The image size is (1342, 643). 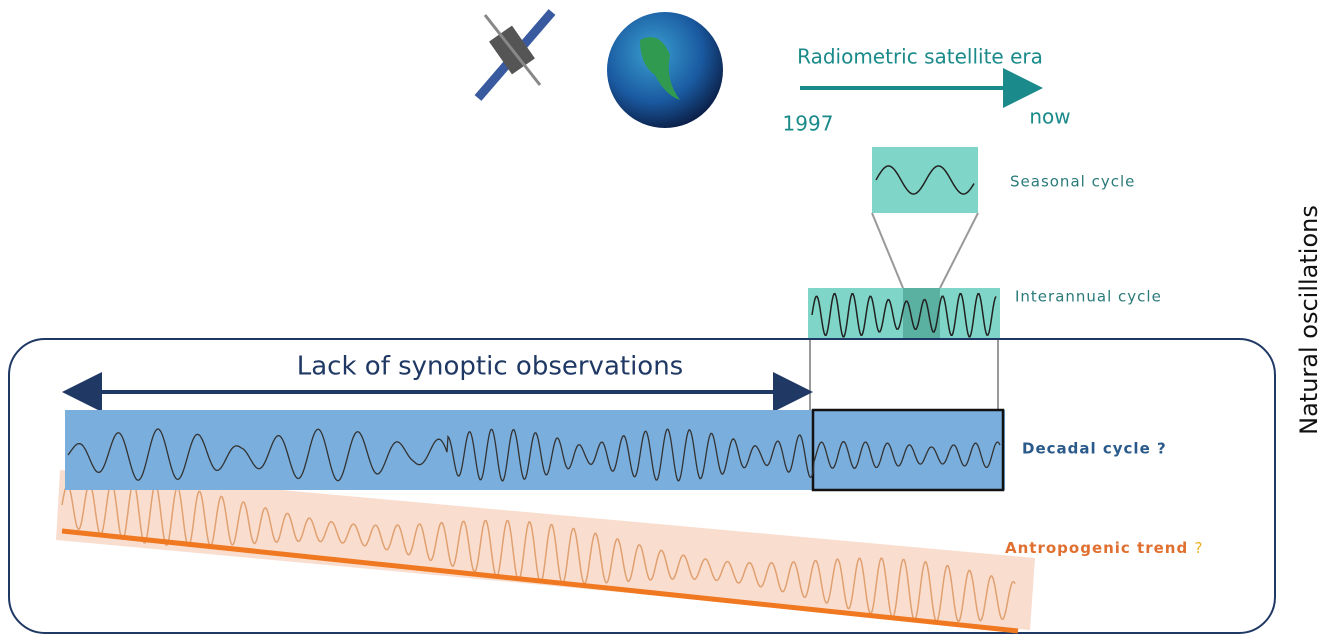 I want to click on trend-label: Antropogenic trend ?, so click(x=1104, y=548).